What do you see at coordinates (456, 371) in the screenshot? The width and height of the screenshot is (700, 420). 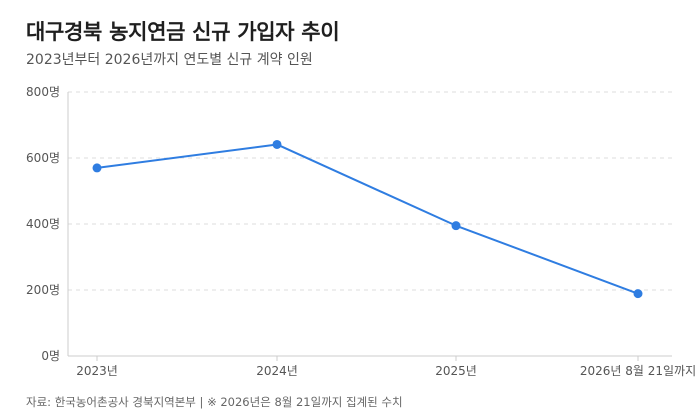 I see `x-tick-label: 2025년` at bounding box center [456, 371].